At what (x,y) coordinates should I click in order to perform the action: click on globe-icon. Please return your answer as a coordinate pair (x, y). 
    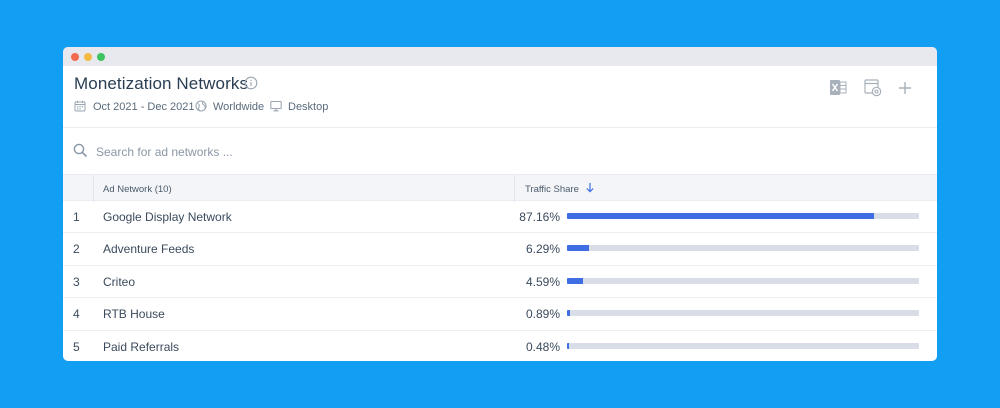
    Looking at the image, I should click on (201, 106).